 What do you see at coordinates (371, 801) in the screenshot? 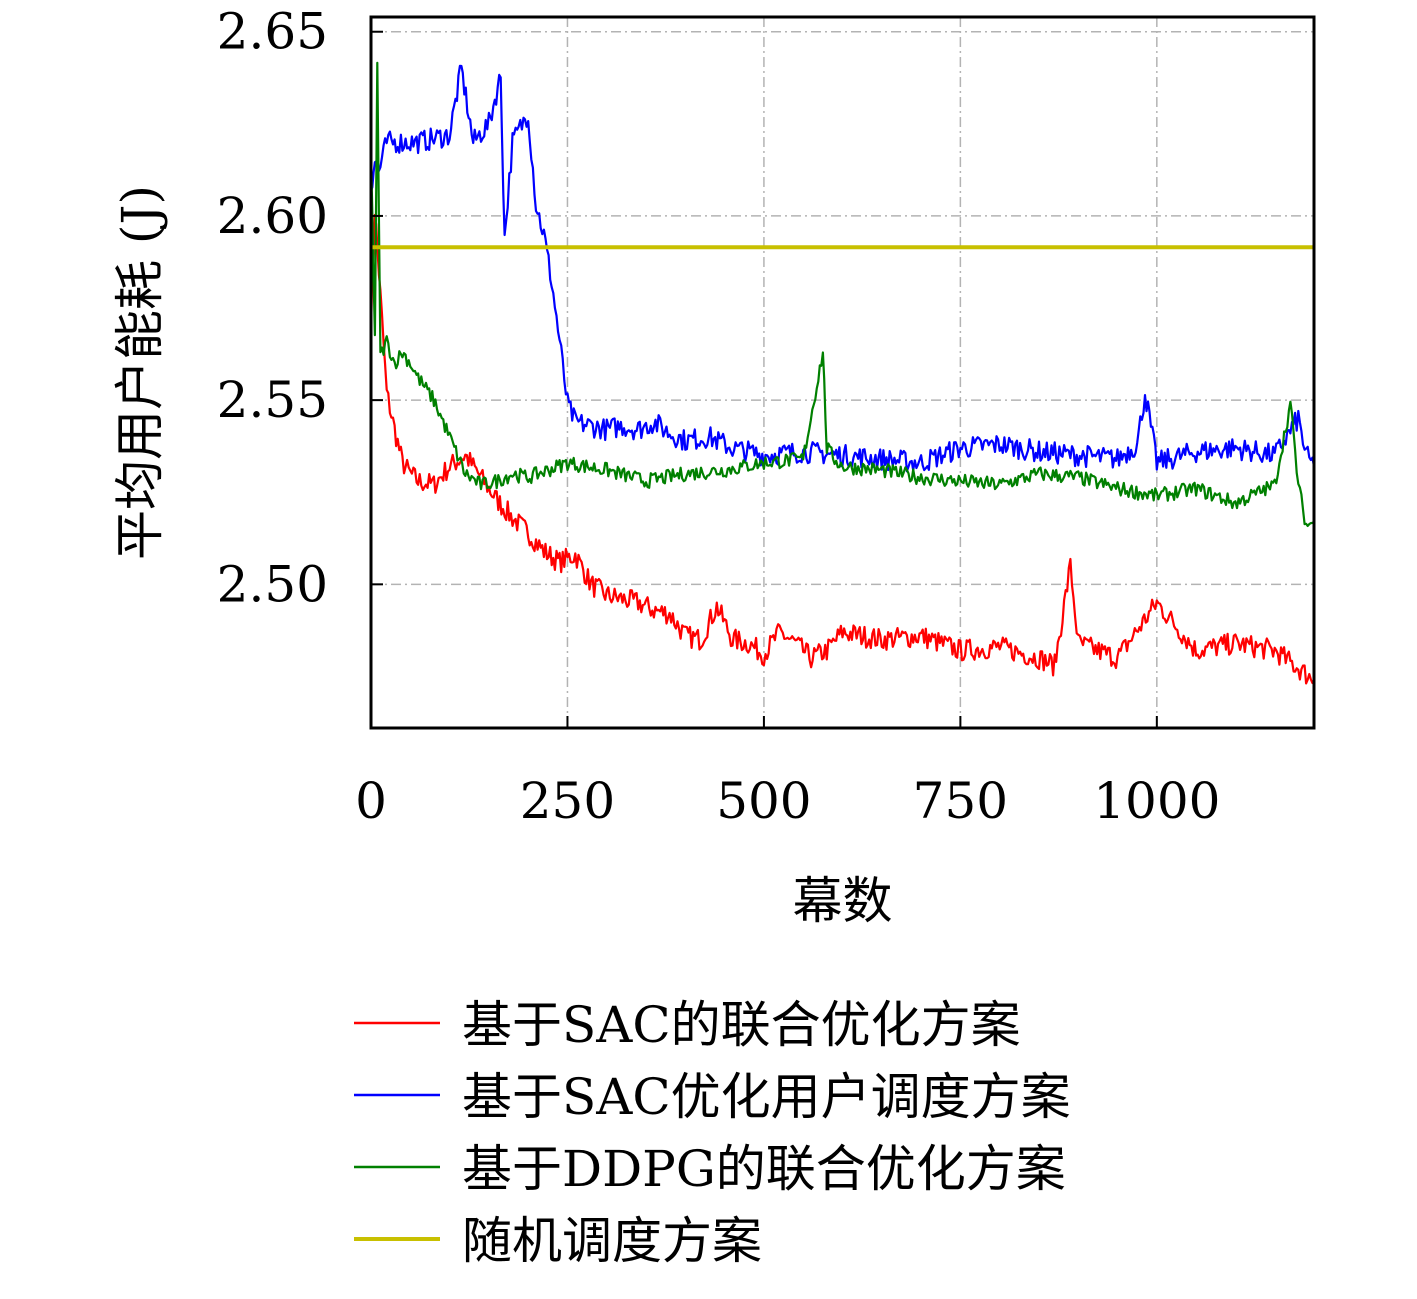
I see `x-tick-label: 0` at bounding box center [371, 801].